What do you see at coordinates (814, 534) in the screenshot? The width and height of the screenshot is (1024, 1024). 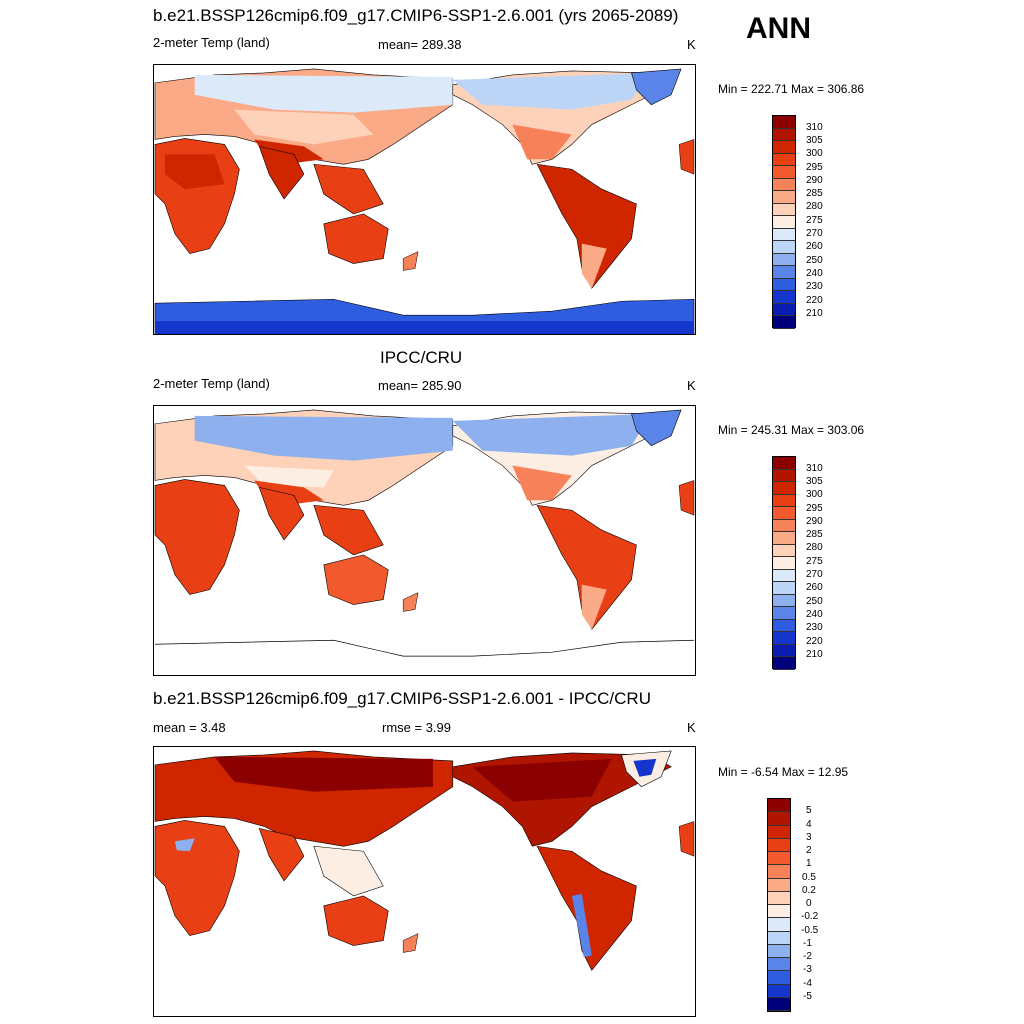 I see `colorbar-label: 285` at bounding box center [814, 534].